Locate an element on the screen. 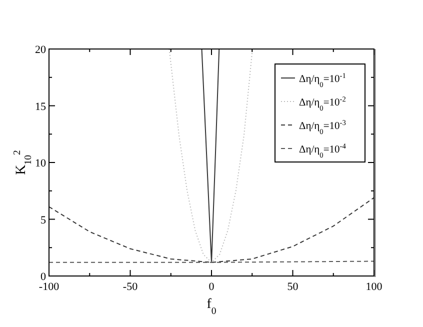 The width and height of the screenshot is (423, 327). x-tick-label: 50 is located at coordinates (293, 287).